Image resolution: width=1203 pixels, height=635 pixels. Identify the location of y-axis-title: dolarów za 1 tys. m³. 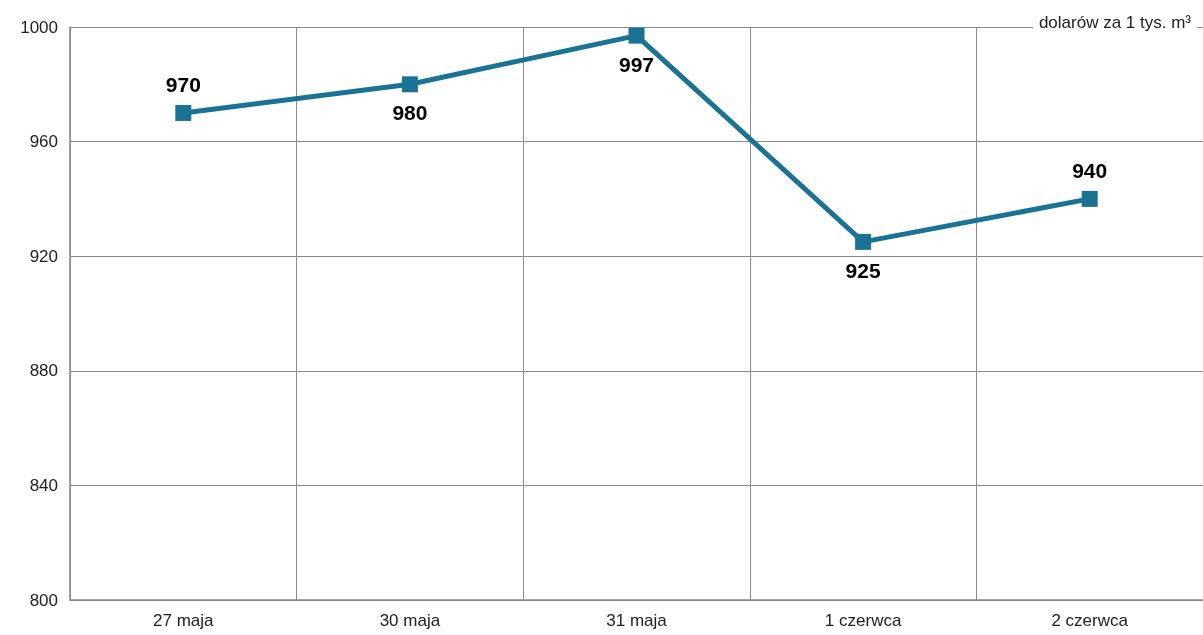
(1115, 22).